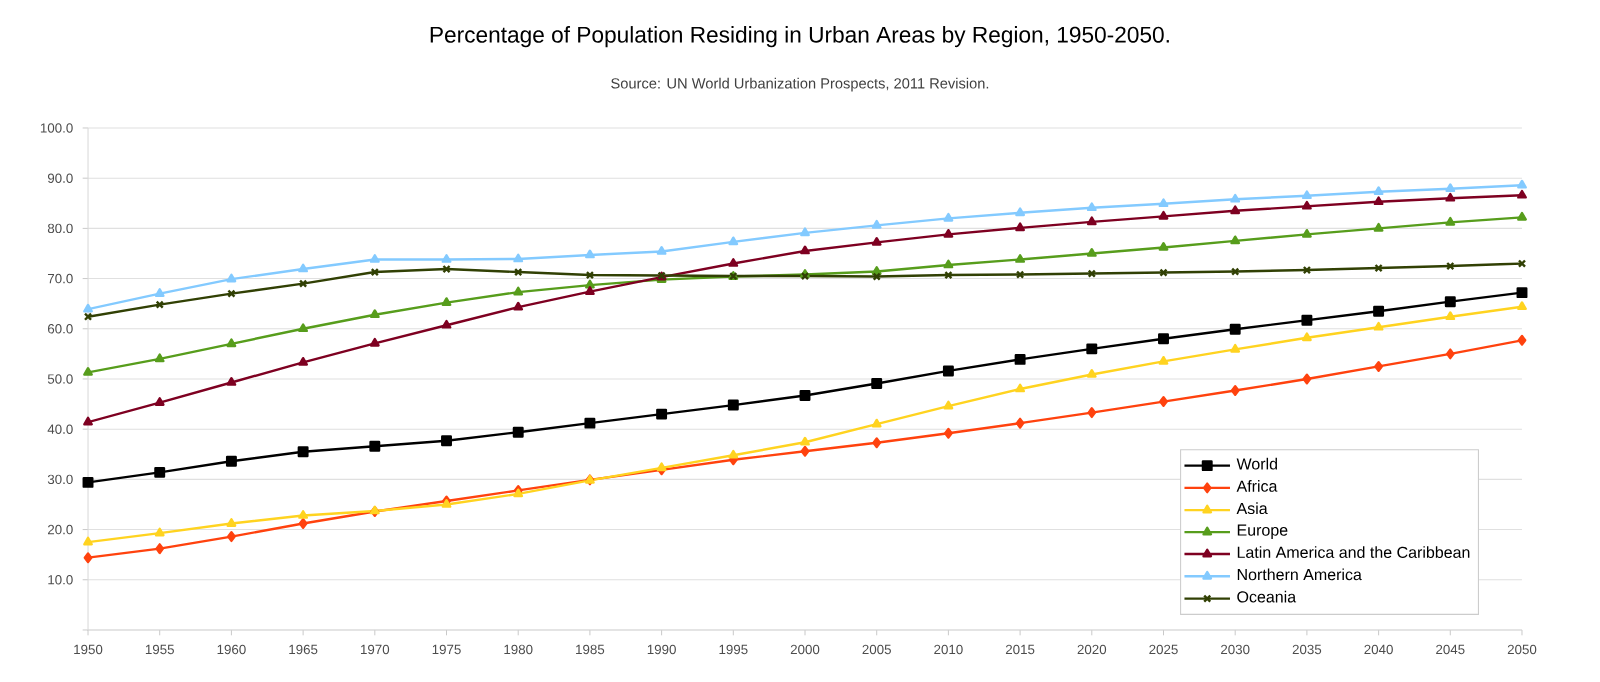 The height and width of the screenshot is (682, 1600). Describe the element at coordinates (1267, 596) in the screenshot. I see `legend-label: Oceania` at that location.